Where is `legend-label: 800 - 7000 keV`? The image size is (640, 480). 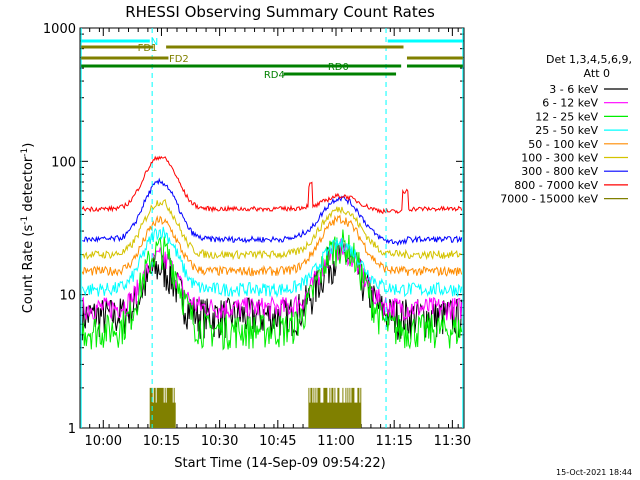 legend-label: 800 - 7000 keV is located at coordinates (556, 185).